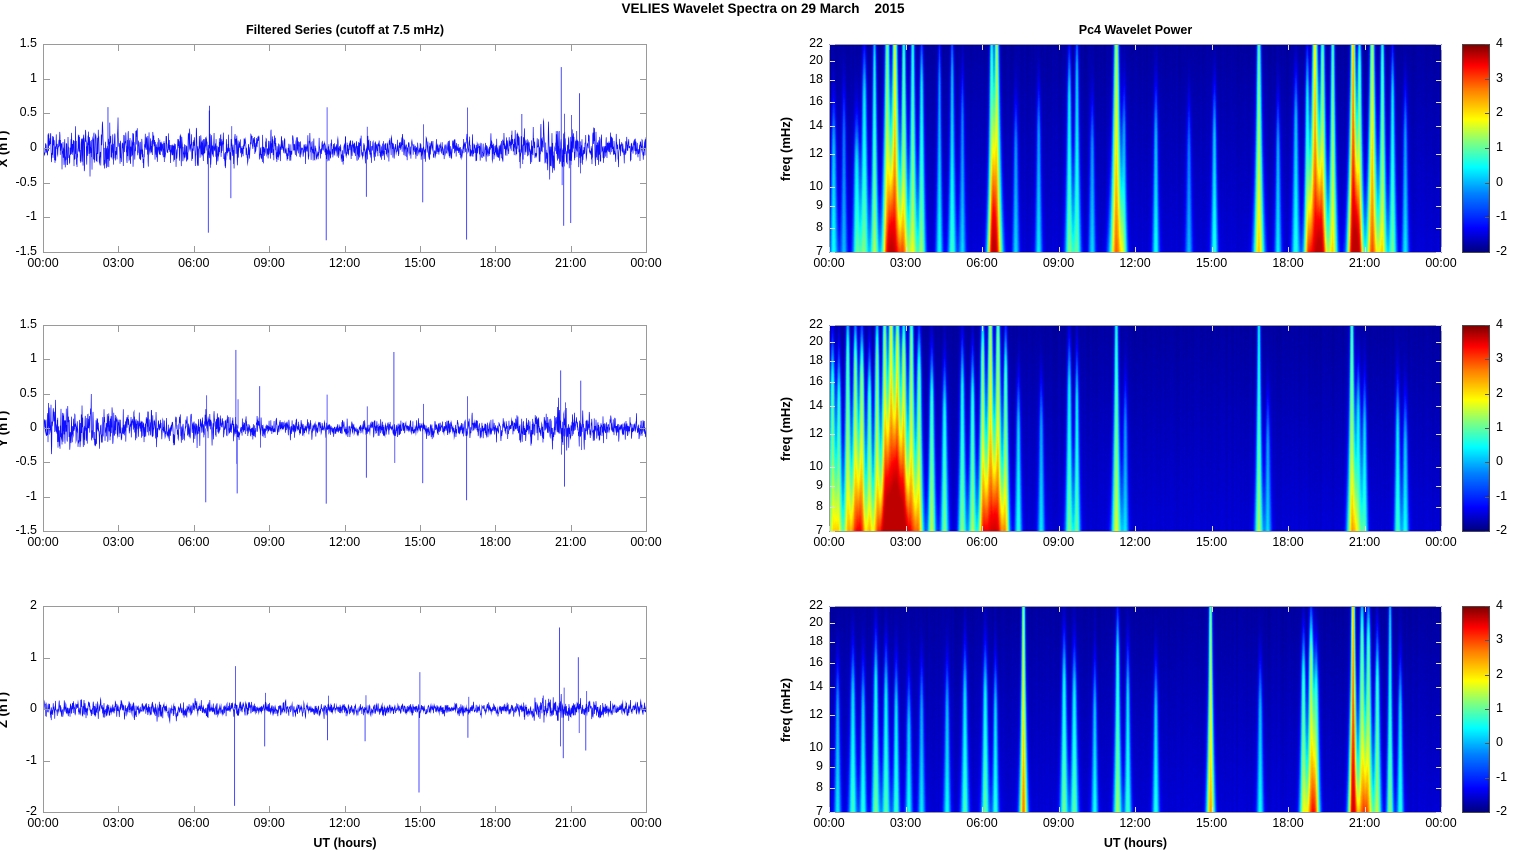 This screenshot has width=1526, height=851. Describe the element at coordinates (816, 433) in the screenshot. I see `freq-tick-label: 12` at that location.